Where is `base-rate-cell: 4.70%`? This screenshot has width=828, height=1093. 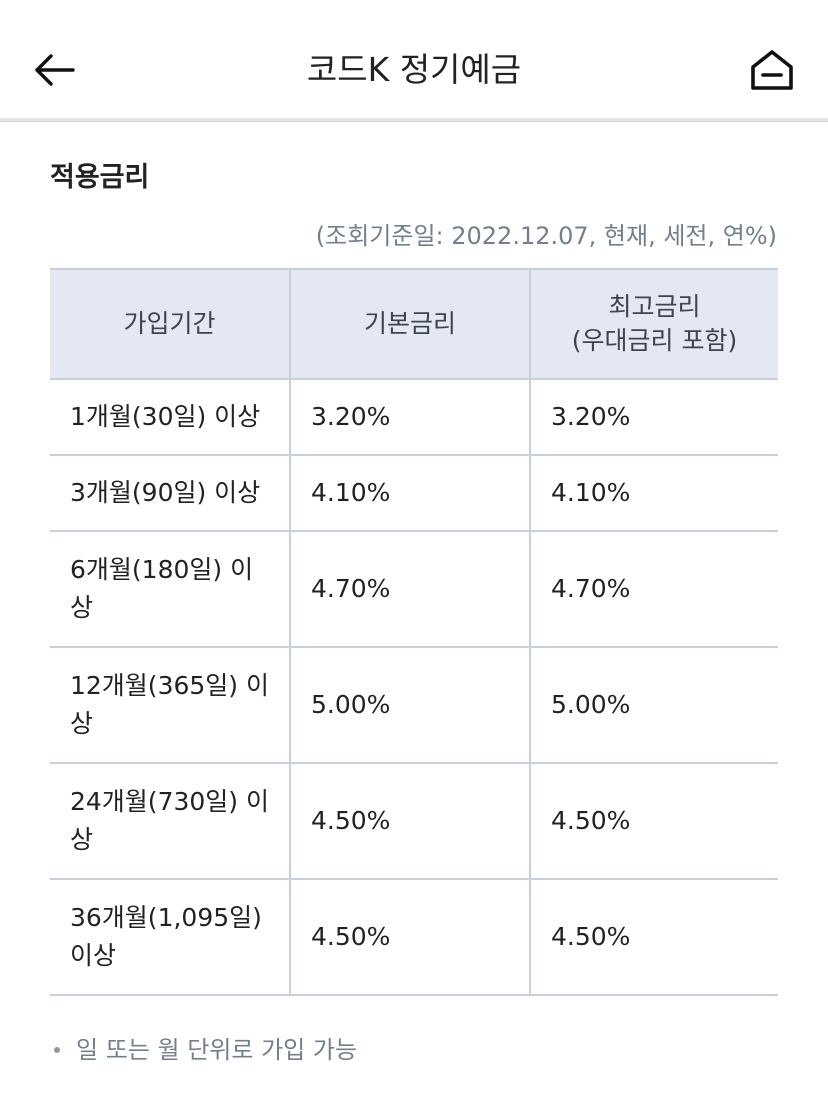
base-rate-cell: 4.70% is located at coordinates (409, 589).